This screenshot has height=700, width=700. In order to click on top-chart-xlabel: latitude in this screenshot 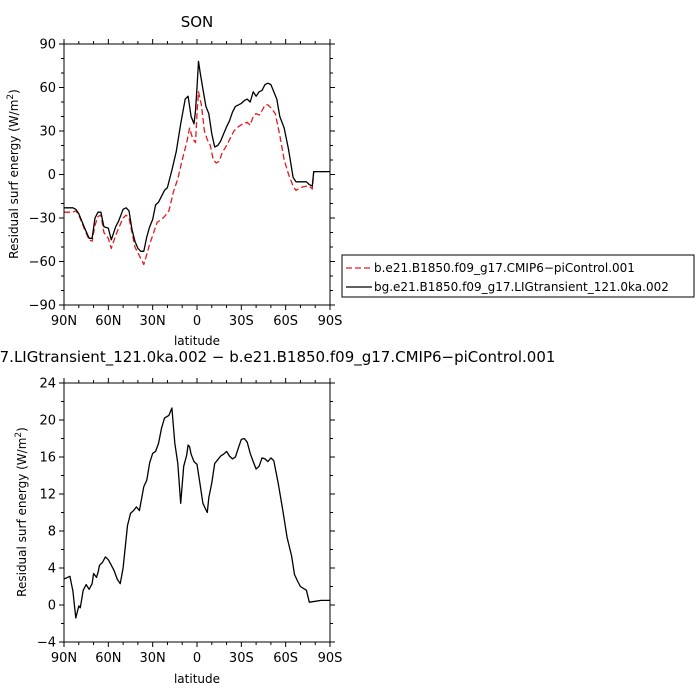, I will do `click(197, 341)`.